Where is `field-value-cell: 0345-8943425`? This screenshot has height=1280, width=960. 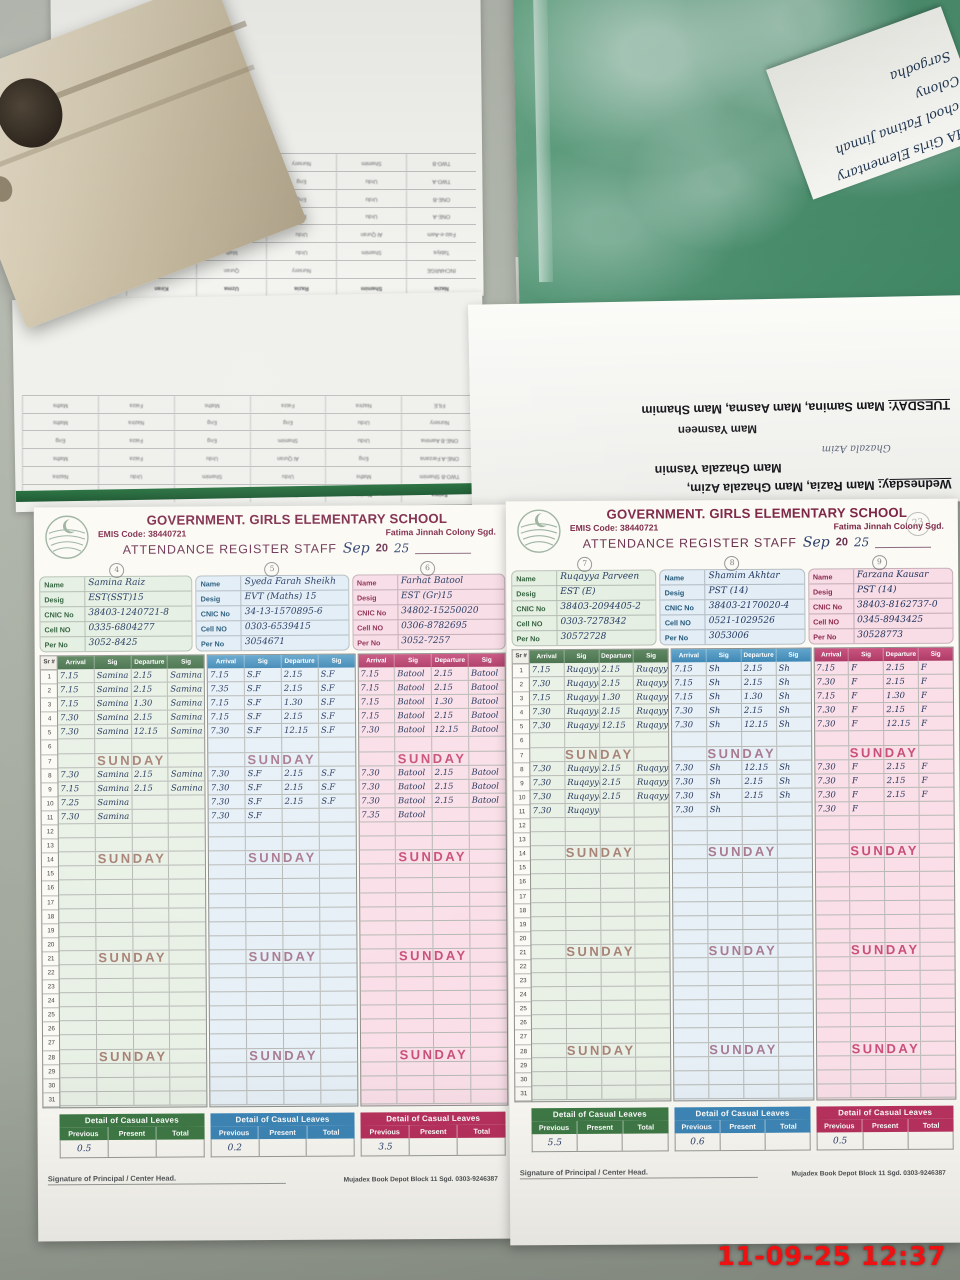 field-value-cell: 0345-8943425 is located at coordinates (890, 620).